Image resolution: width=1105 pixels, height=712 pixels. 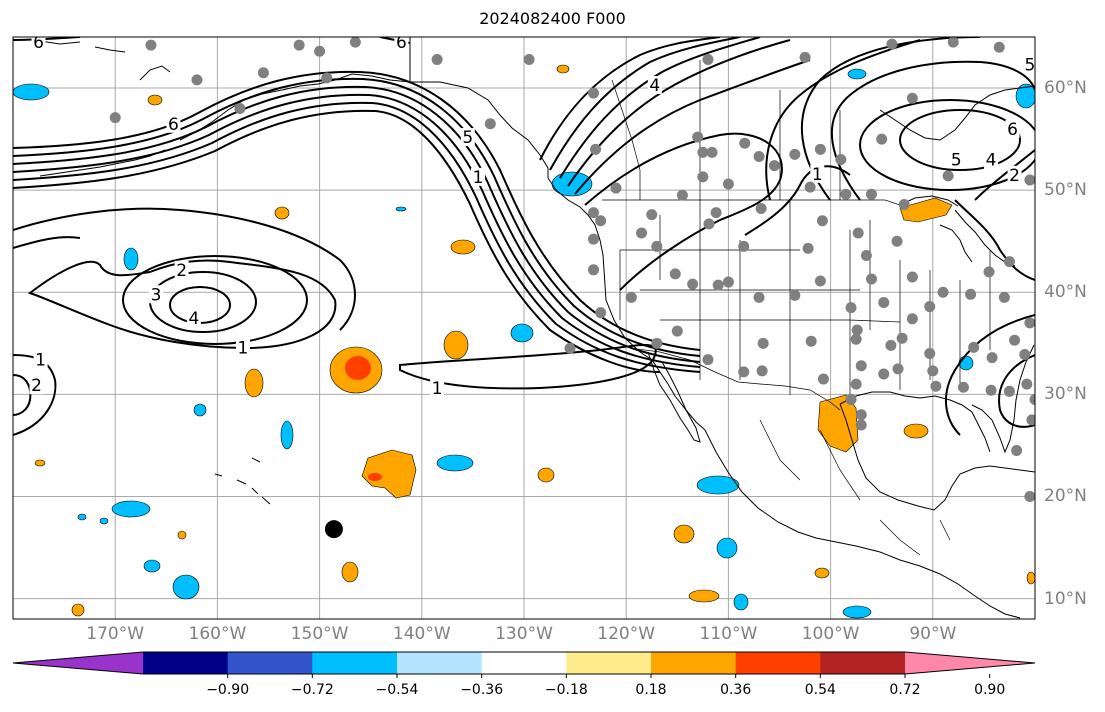 I want to click on longitude-label: 130°W, so click(x=524, y=634).